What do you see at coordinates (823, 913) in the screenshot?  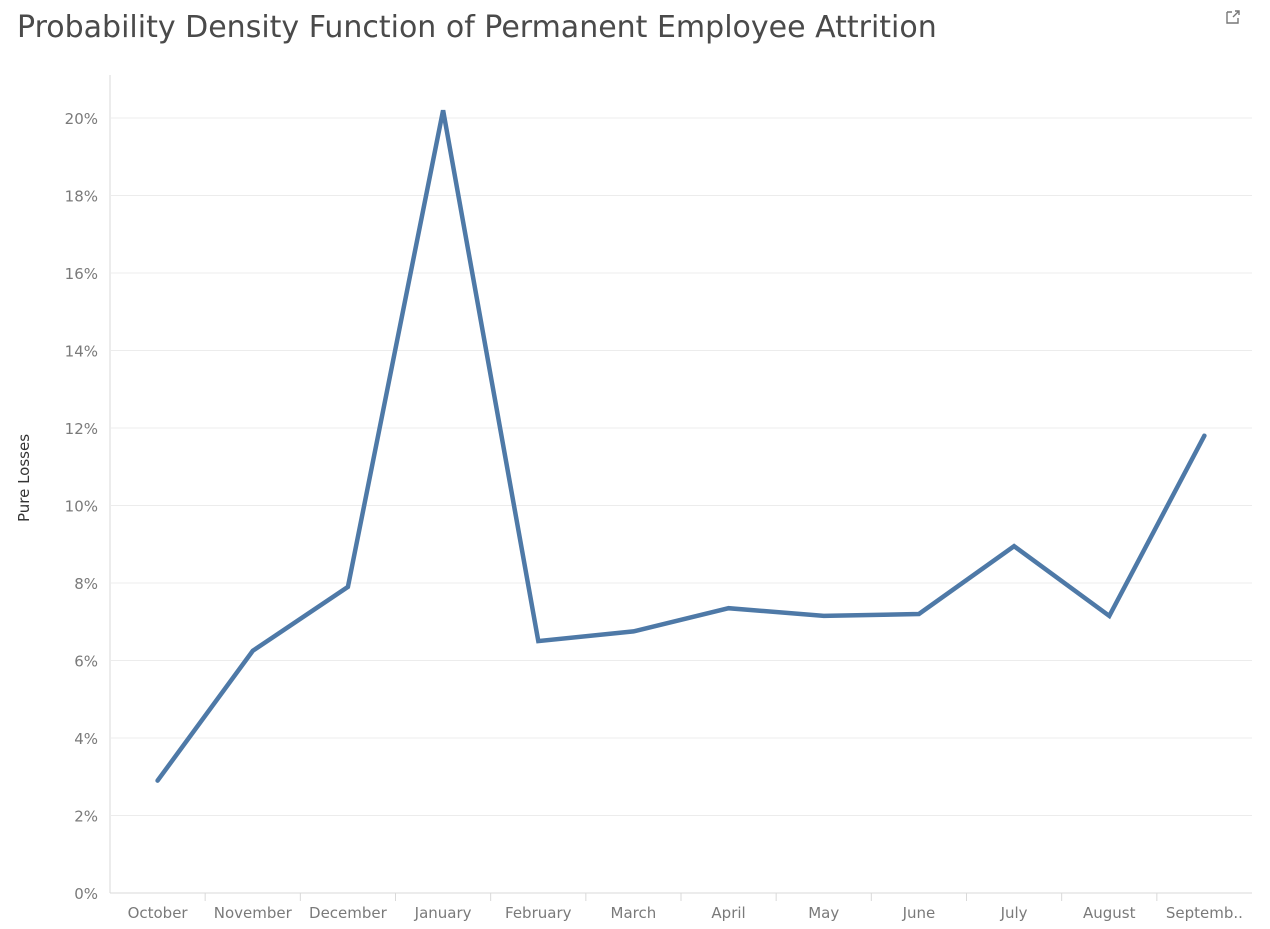 I see `x-tick-label: May` at bounding box center [823, 913].